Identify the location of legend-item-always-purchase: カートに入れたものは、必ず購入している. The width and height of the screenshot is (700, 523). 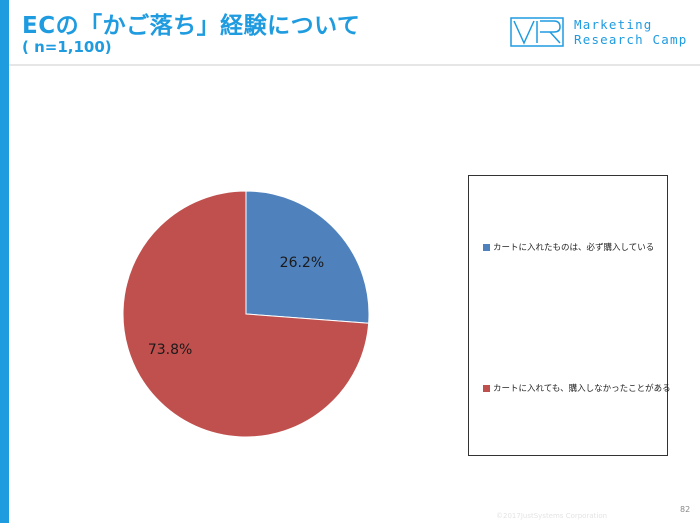
(568, 247).